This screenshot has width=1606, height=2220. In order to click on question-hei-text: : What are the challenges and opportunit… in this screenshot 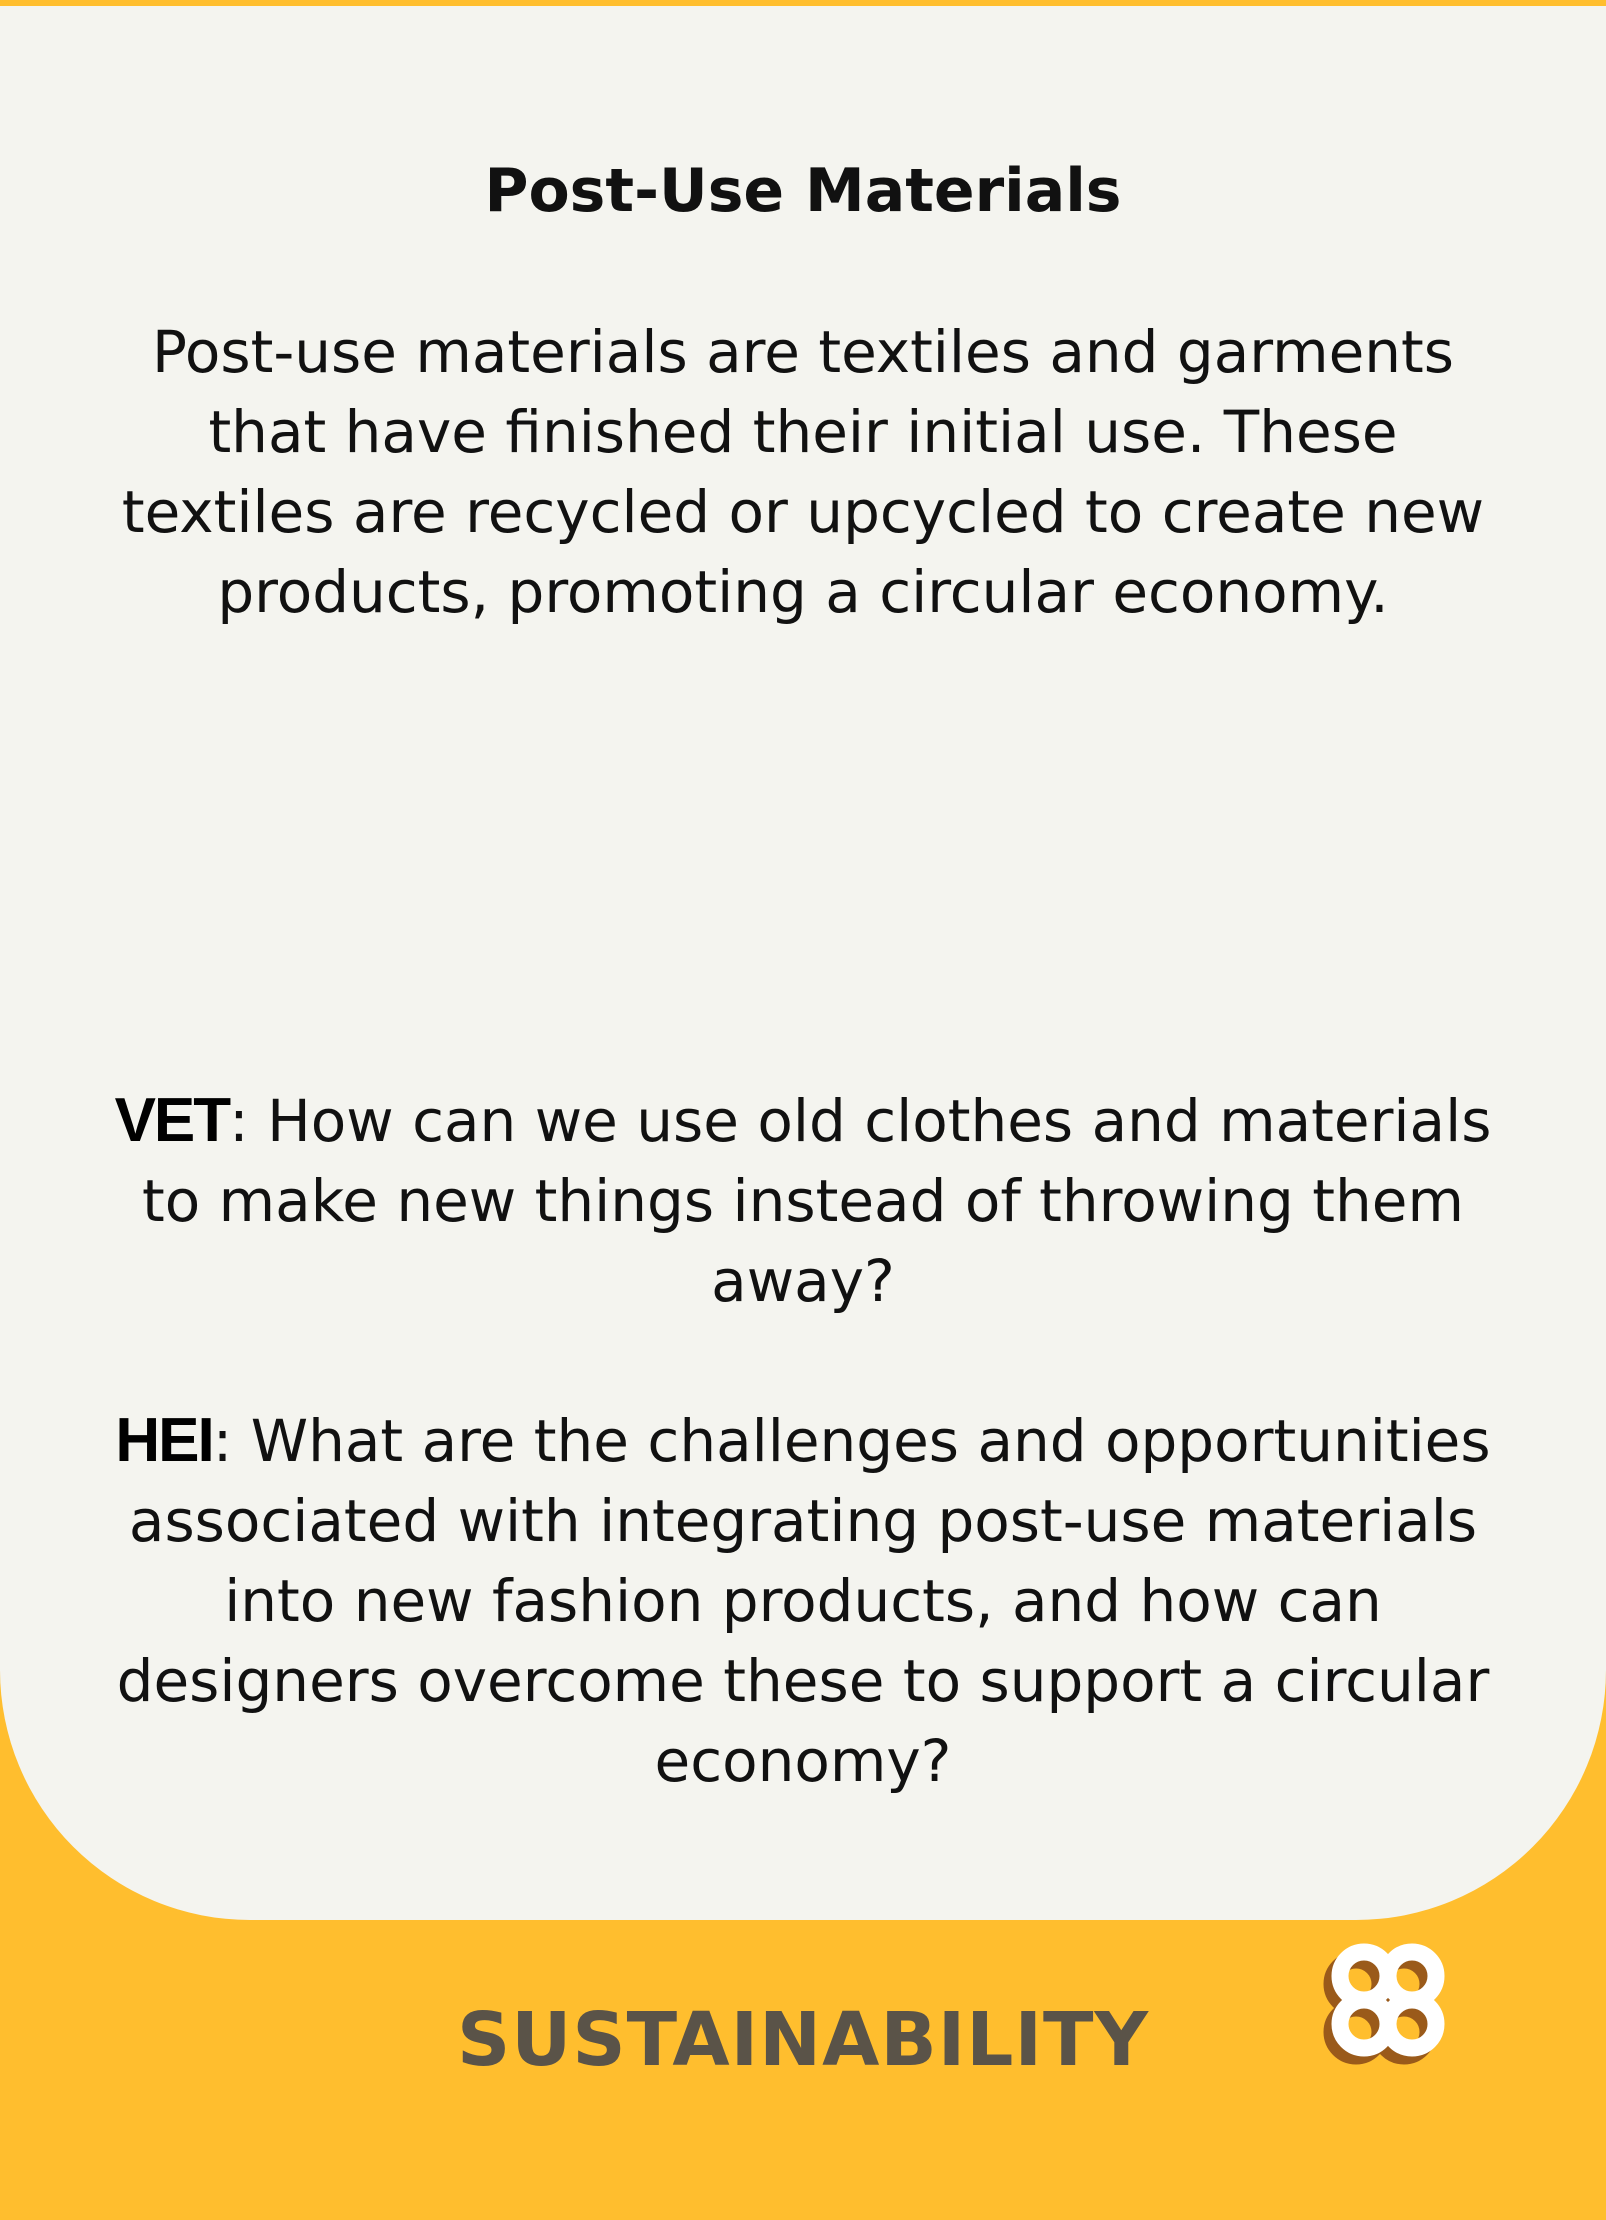, I will do `click(803, 1601)`.